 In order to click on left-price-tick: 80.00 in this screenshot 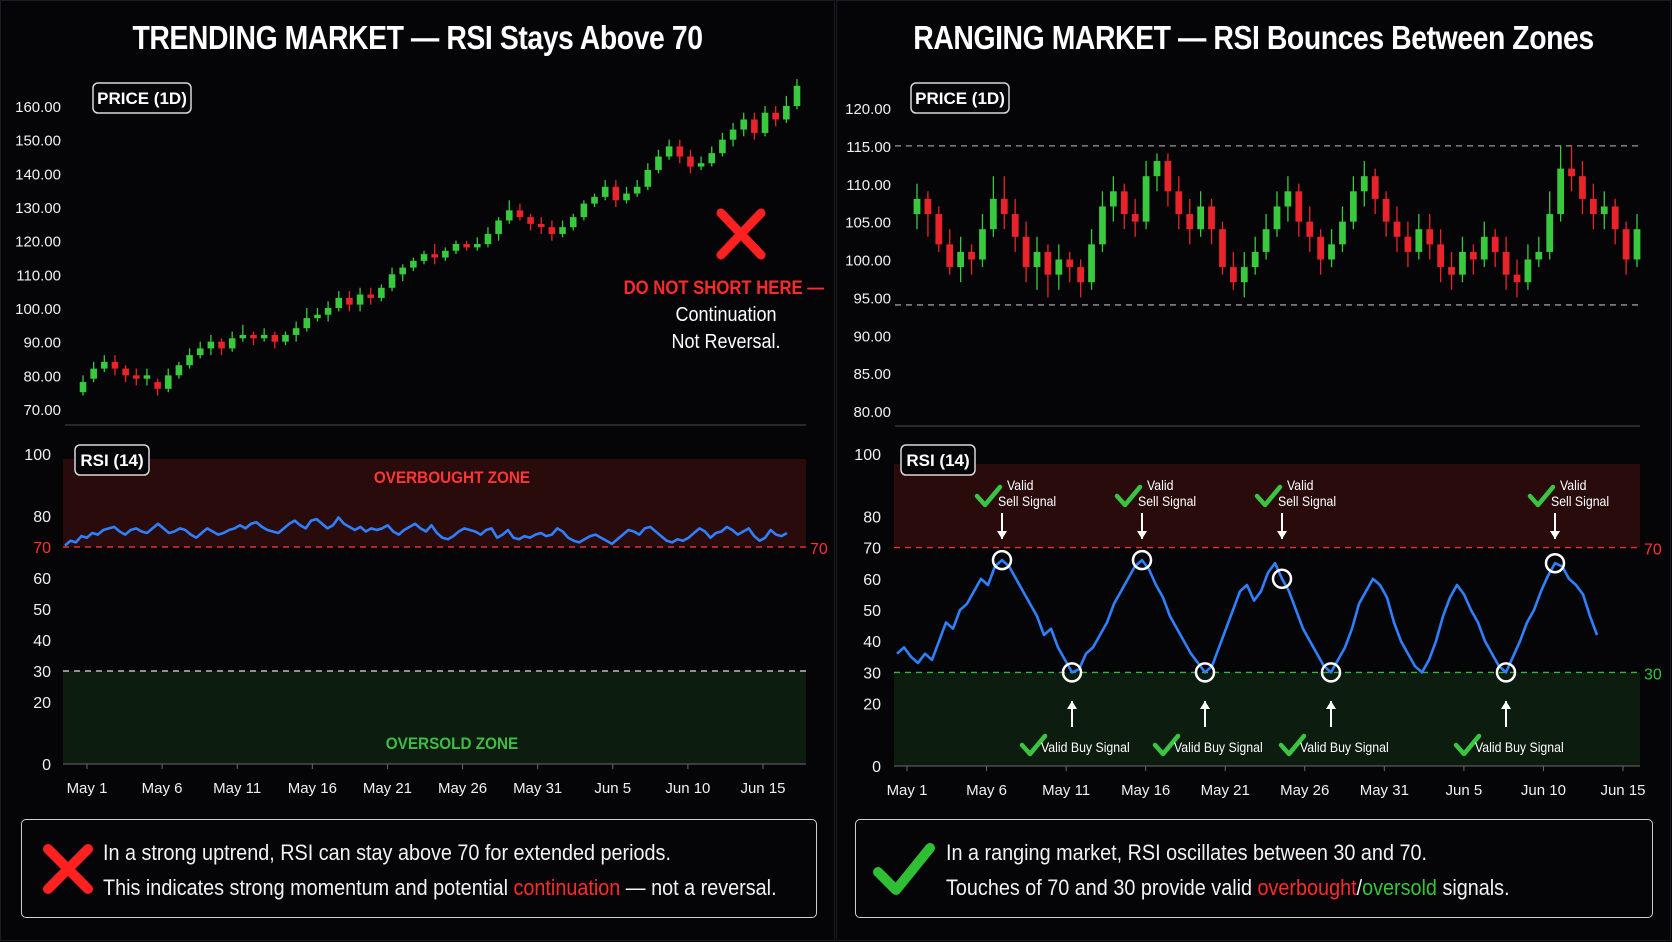, I will do `click(42, 376)`.